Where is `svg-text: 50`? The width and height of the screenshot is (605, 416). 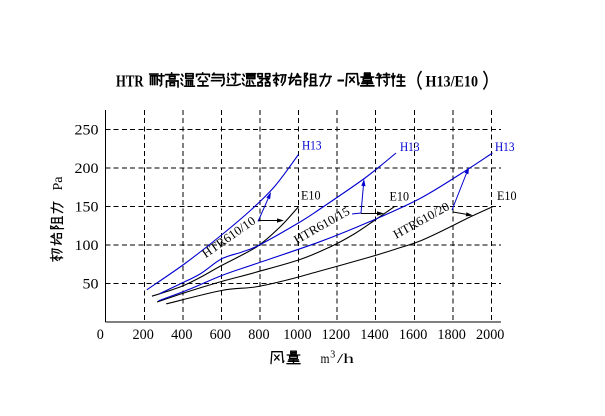
svg-text: 50 is located at coordinates (91, 285).